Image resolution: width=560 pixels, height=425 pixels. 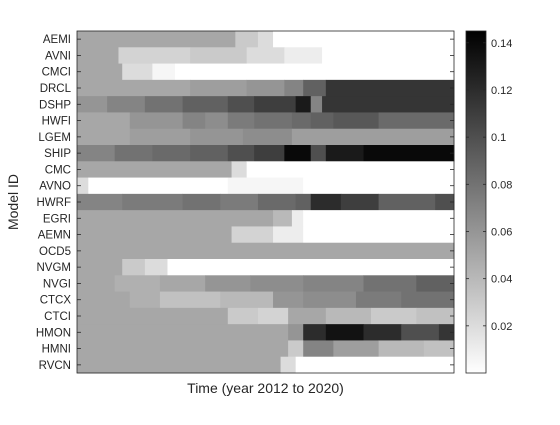 What do you see at coordinates (266, 137) in the screenshot?
I see `heatmap-row-lgem` at bounding box center [266, 137].